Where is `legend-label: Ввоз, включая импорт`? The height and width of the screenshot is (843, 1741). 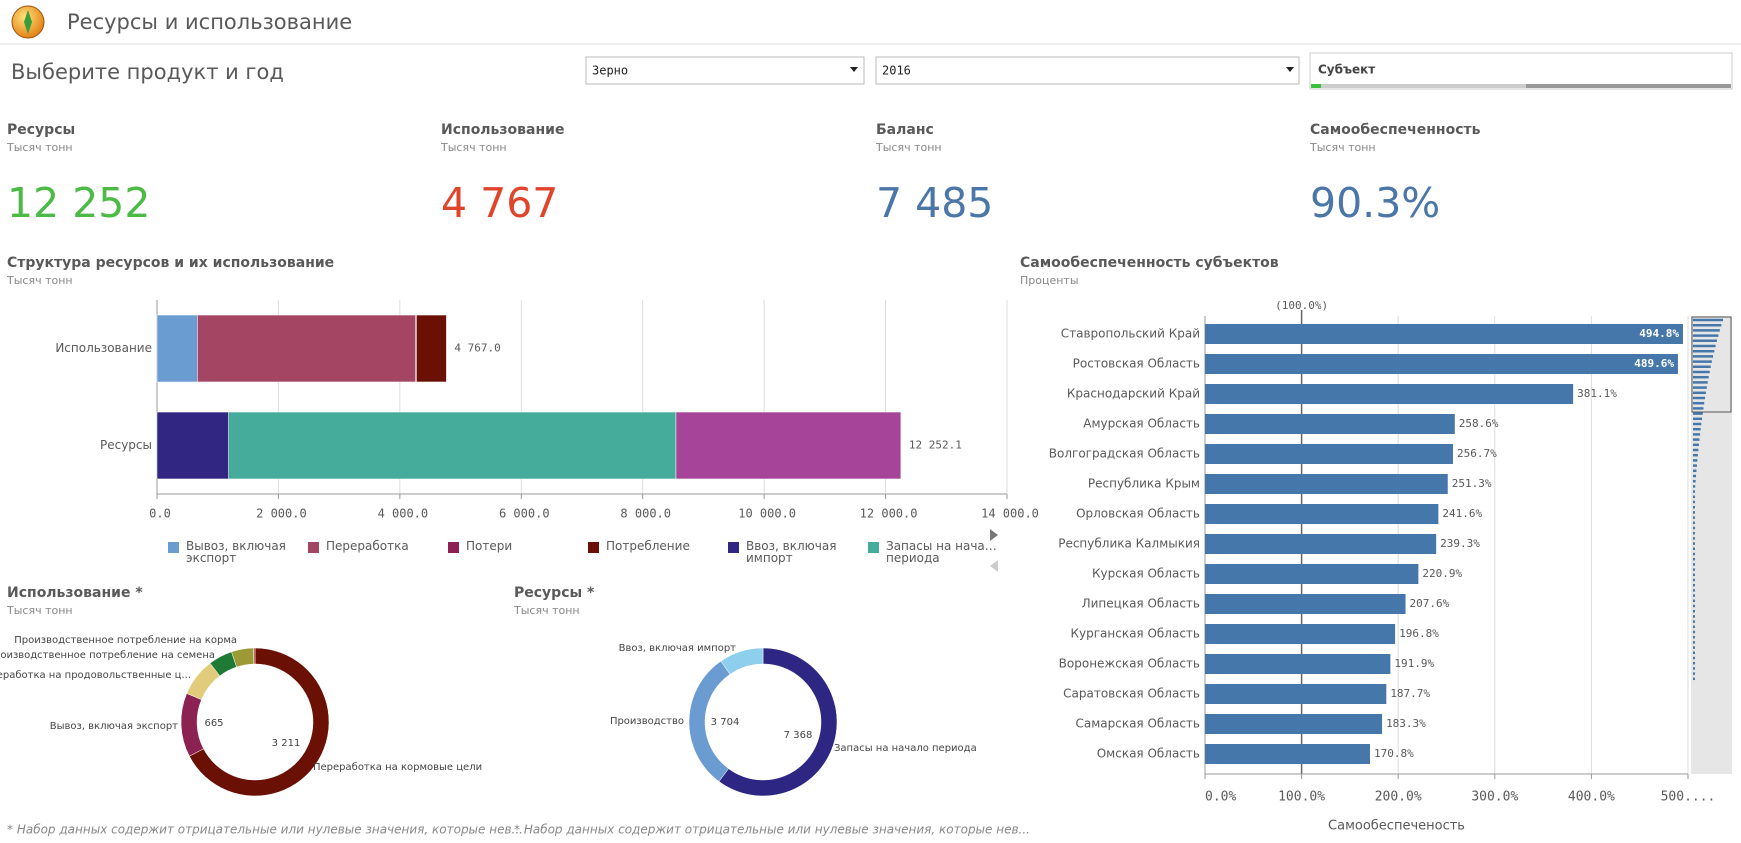 legend-label: Ввоз, включая импорт is located at coordinates (791, 552).